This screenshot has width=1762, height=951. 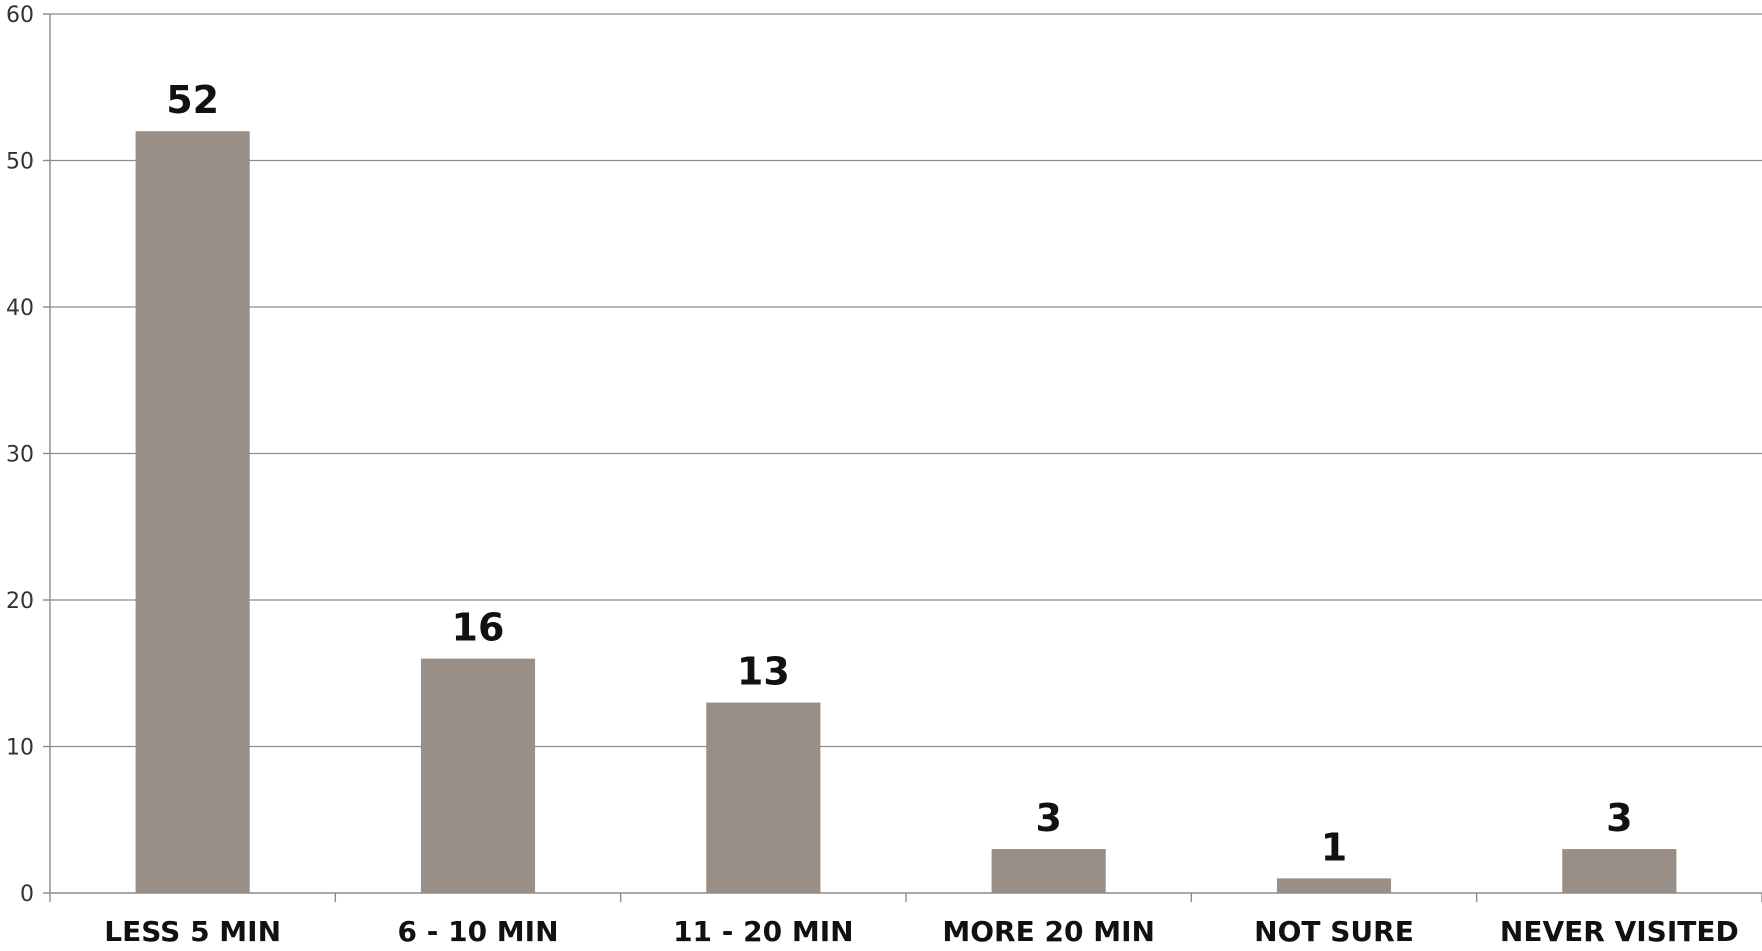 I want to click on y-tick-label: 30, so click(x=20, y=455).